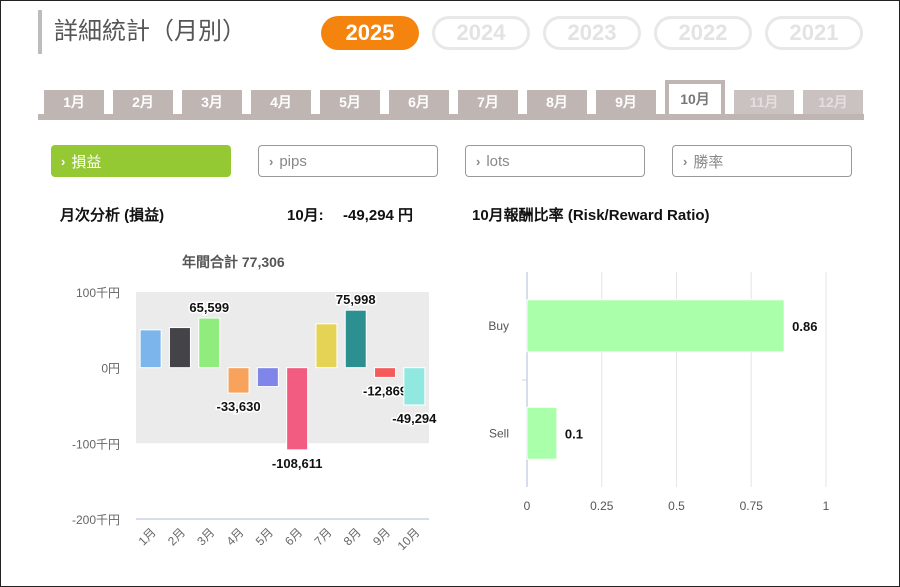  Describe the element at coordinates (555, 161) in the screenshot. I see `lots-tab: › lots` at that location.